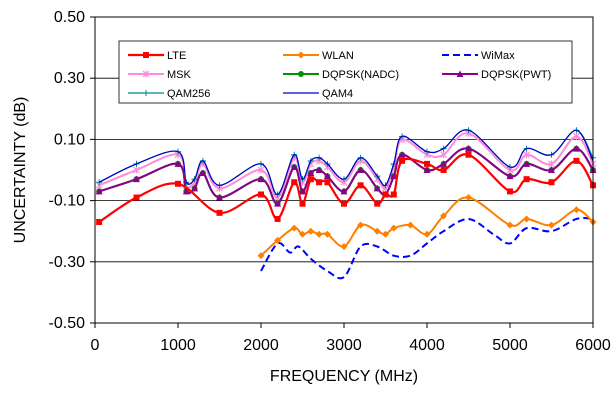 This screenshot has width=613, height=398. Describe the element at coordinates (67, 262) in the screenshot. I see `y-tick-label: -0.30` at that location.